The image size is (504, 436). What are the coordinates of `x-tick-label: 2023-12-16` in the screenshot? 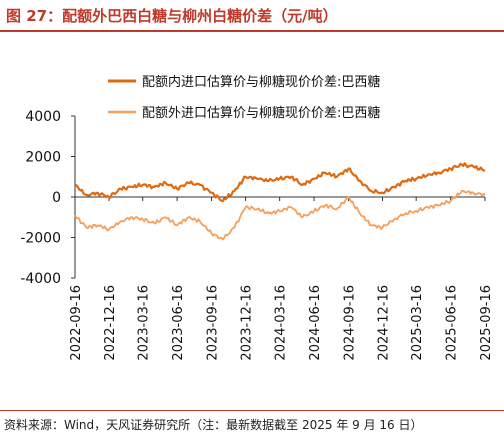 It's located at (247, 323).